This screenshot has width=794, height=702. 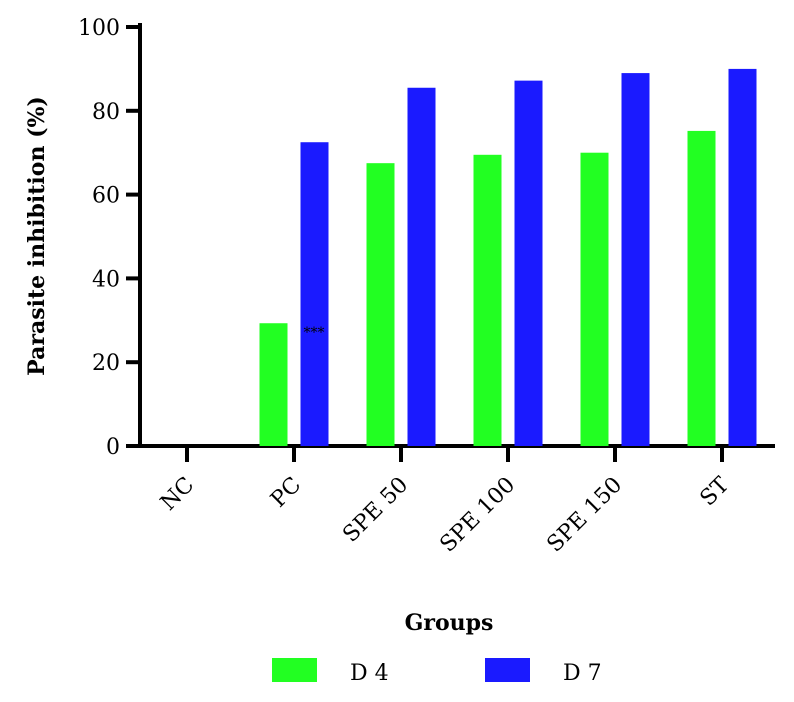 I want to click on legend-label: D 4, so click(x=369, y=673).